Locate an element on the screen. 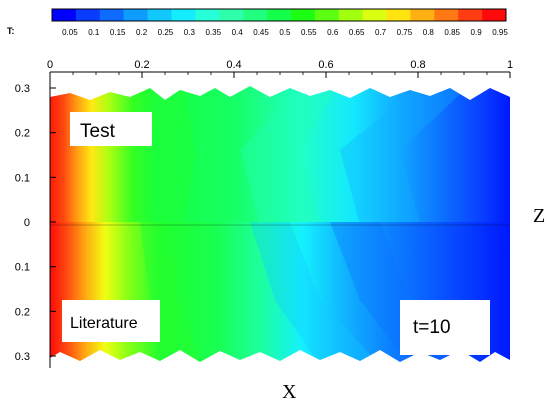 This screenshot has width=550, height=405. time-label-box is located at coordinates (445, 327).